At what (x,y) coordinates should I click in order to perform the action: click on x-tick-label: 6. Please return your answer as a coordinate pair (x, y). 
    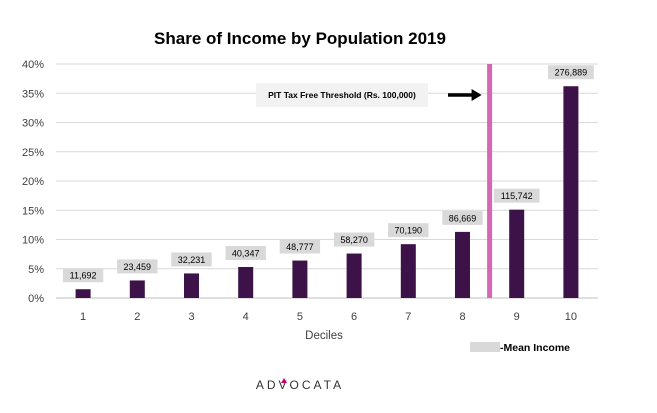
    Looking at the image, I should click on (354, 317).